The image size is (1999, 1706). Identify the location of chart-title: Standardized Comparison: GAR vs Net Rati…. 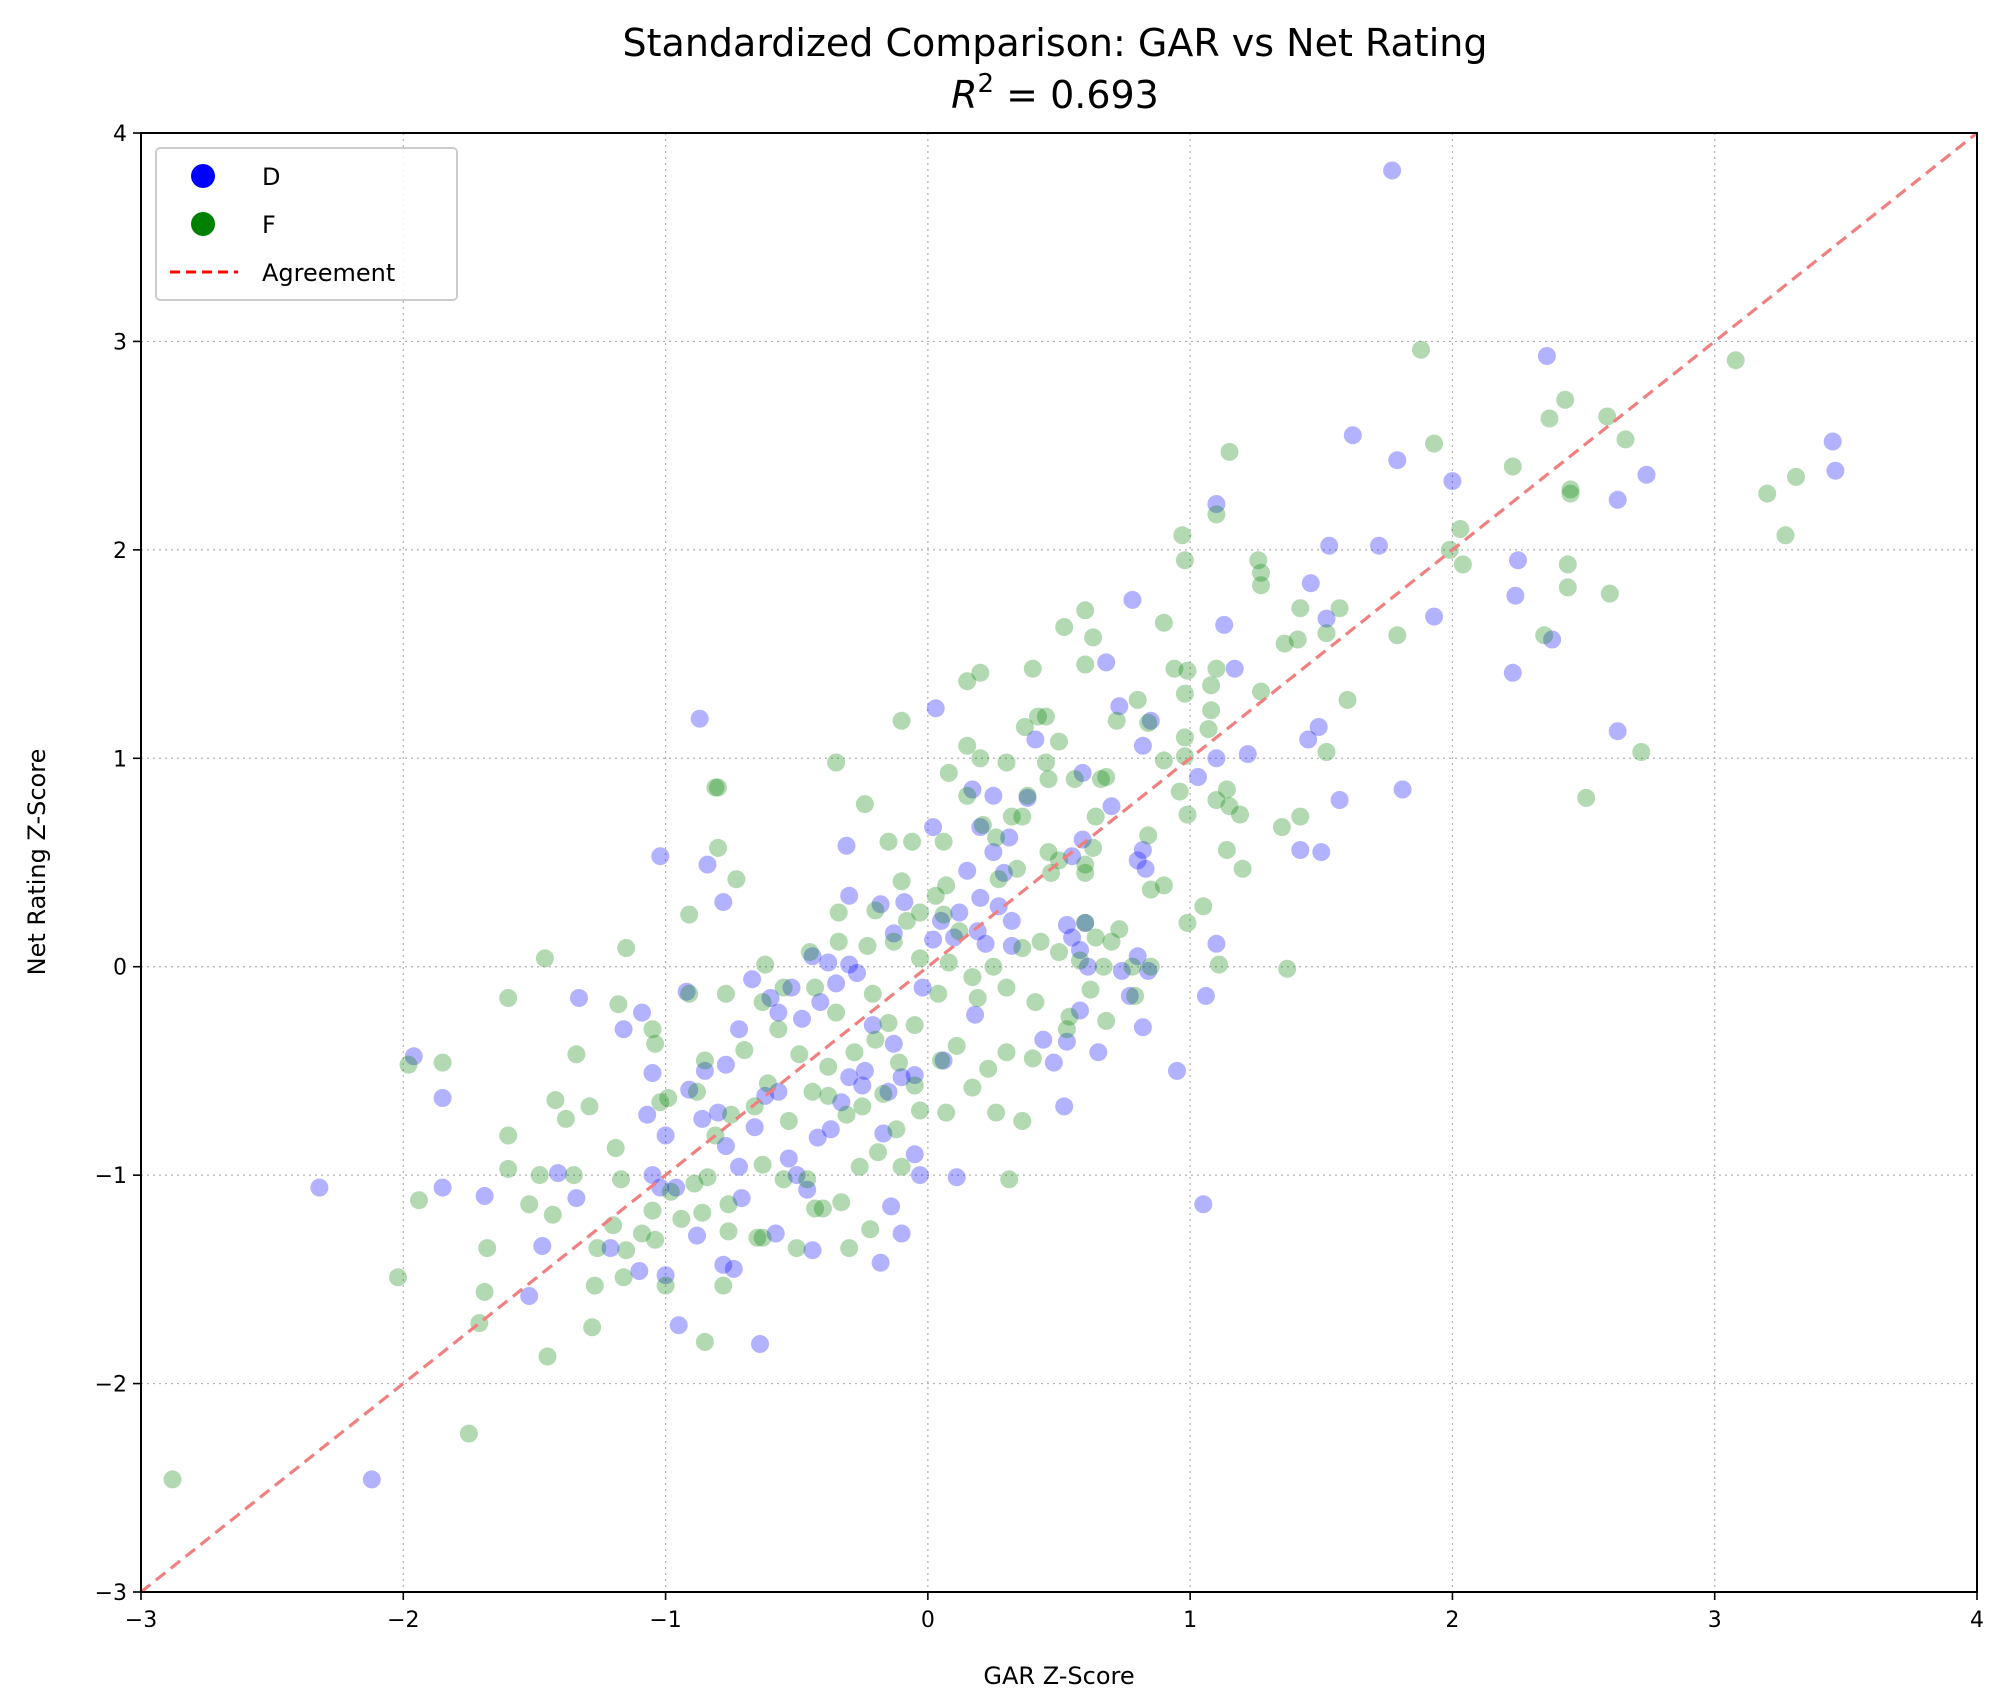
(1055, 43).